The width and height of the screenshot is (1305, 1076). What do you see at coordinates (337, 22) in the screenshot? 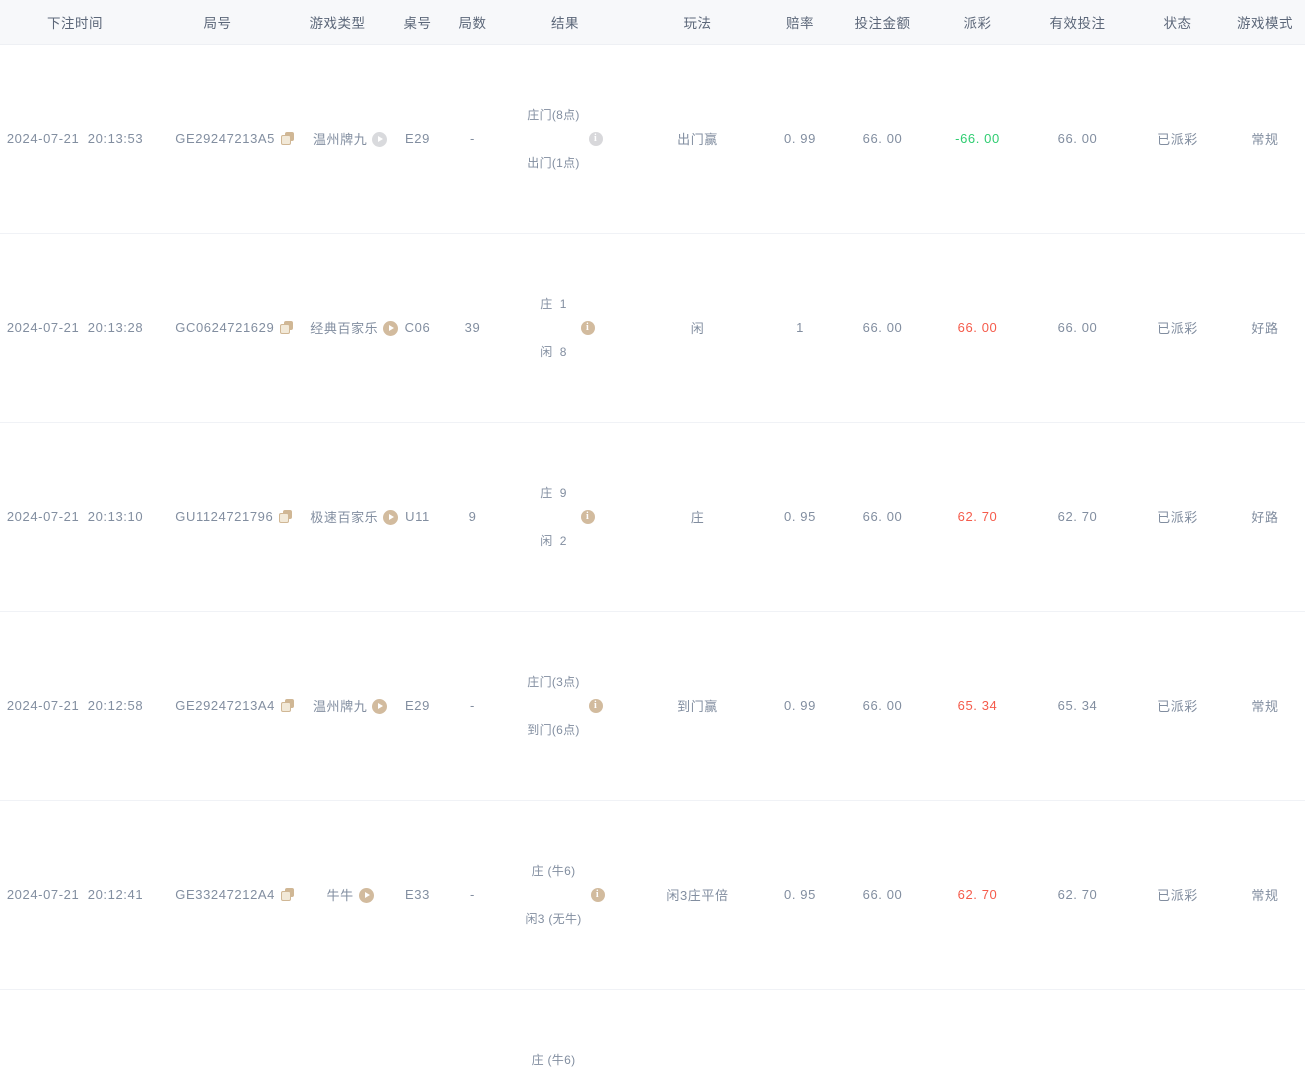
I see `column-header-game-type: 游戏类型` at bounding box center [337, 22].